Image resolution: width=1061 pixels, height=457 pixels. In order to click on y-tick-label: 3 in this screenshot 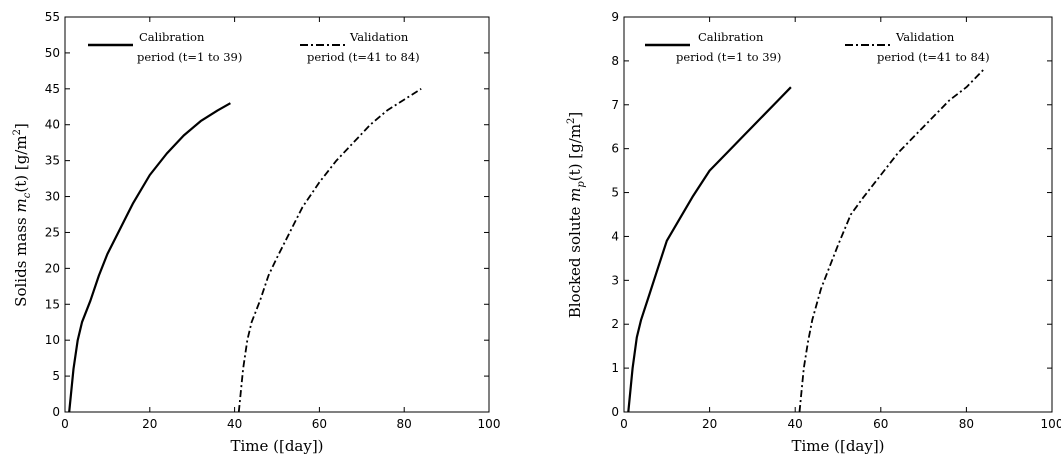, I will do `click(615, 280)`.